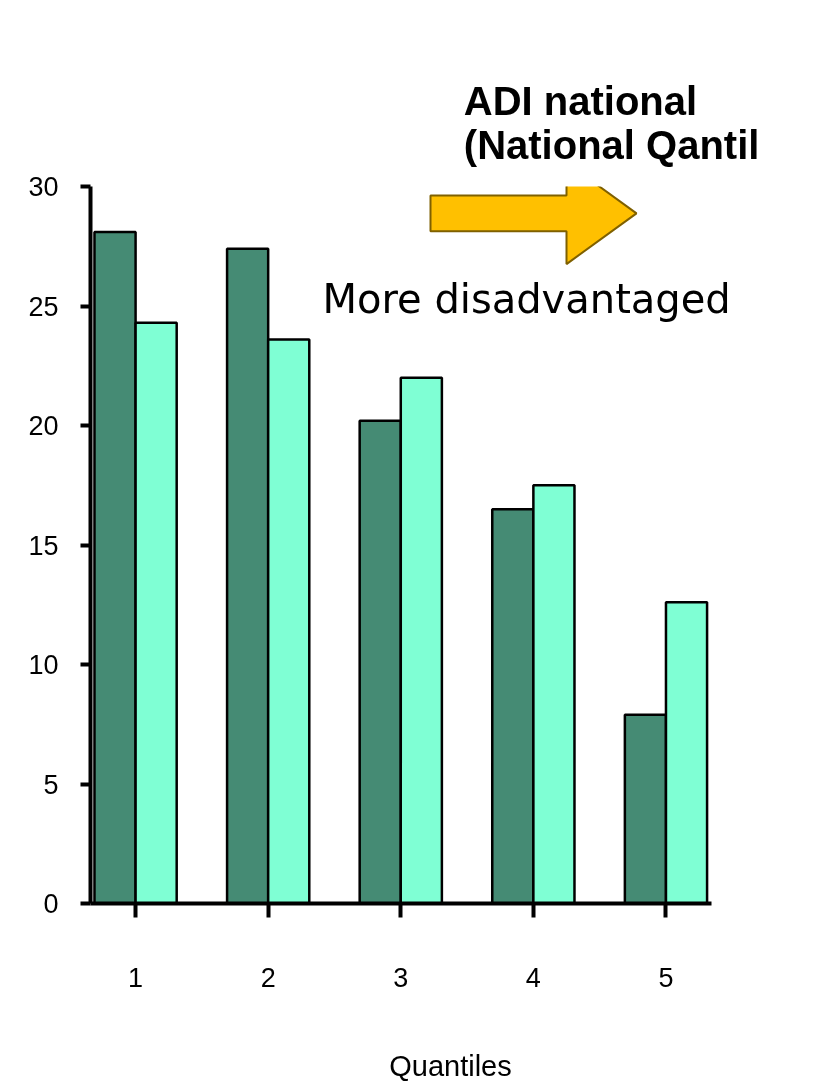 The height and width of the screenshot is (1084, 831). Describe the element at coordinates (533, 977) in the screenshot. I see `x-tick-label: 4` at that location.